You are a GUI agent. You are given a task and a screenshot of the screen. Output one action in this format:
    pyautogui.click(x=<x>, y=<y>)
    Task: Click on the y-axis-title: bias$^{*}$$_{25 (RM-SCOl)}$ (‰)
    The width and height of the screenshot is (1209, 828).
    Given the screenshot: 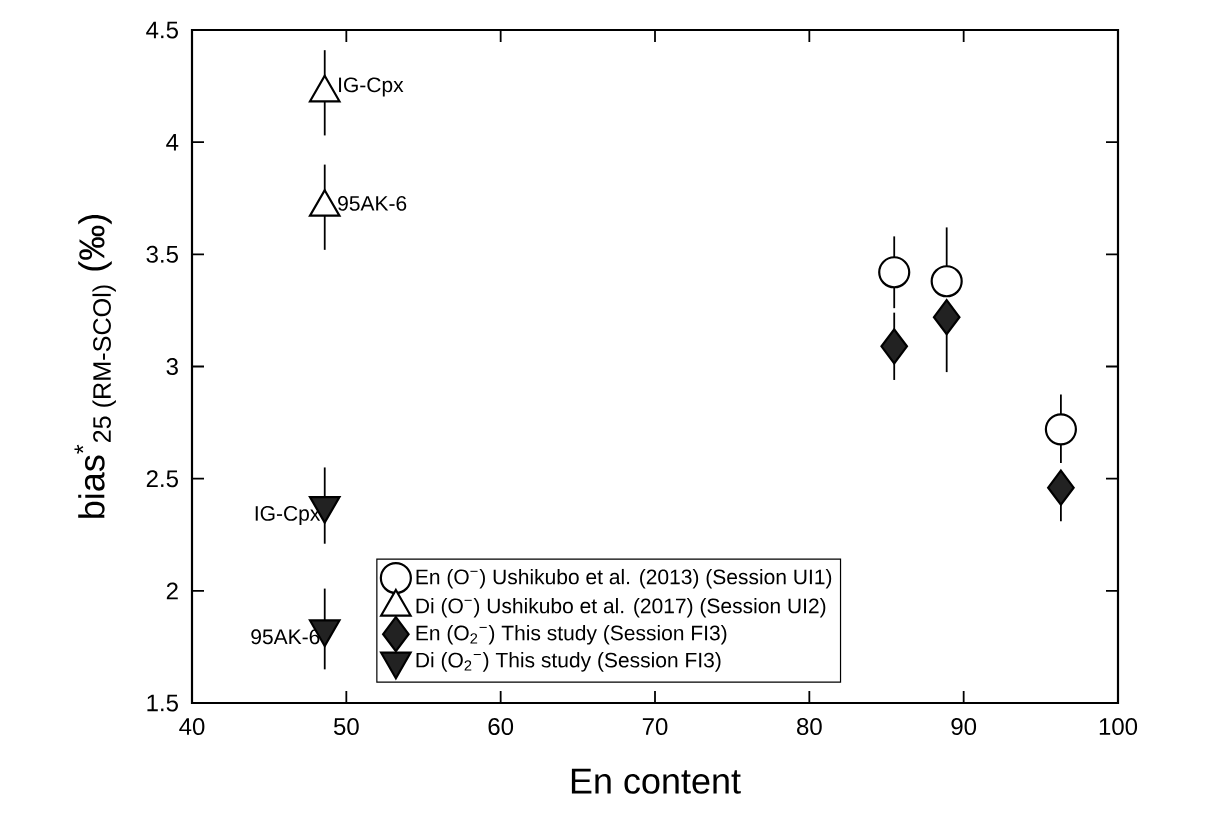 What is the action you would take?
    pyautogui.click(x=95, y=366)
    